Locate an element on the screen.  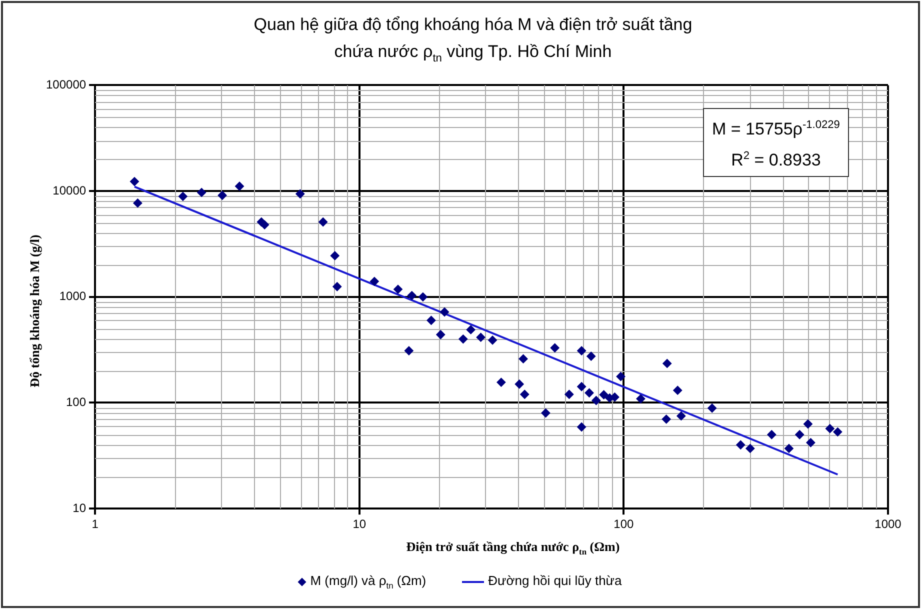
y-tick-label: 10000 is located at coordinates (69, 190).